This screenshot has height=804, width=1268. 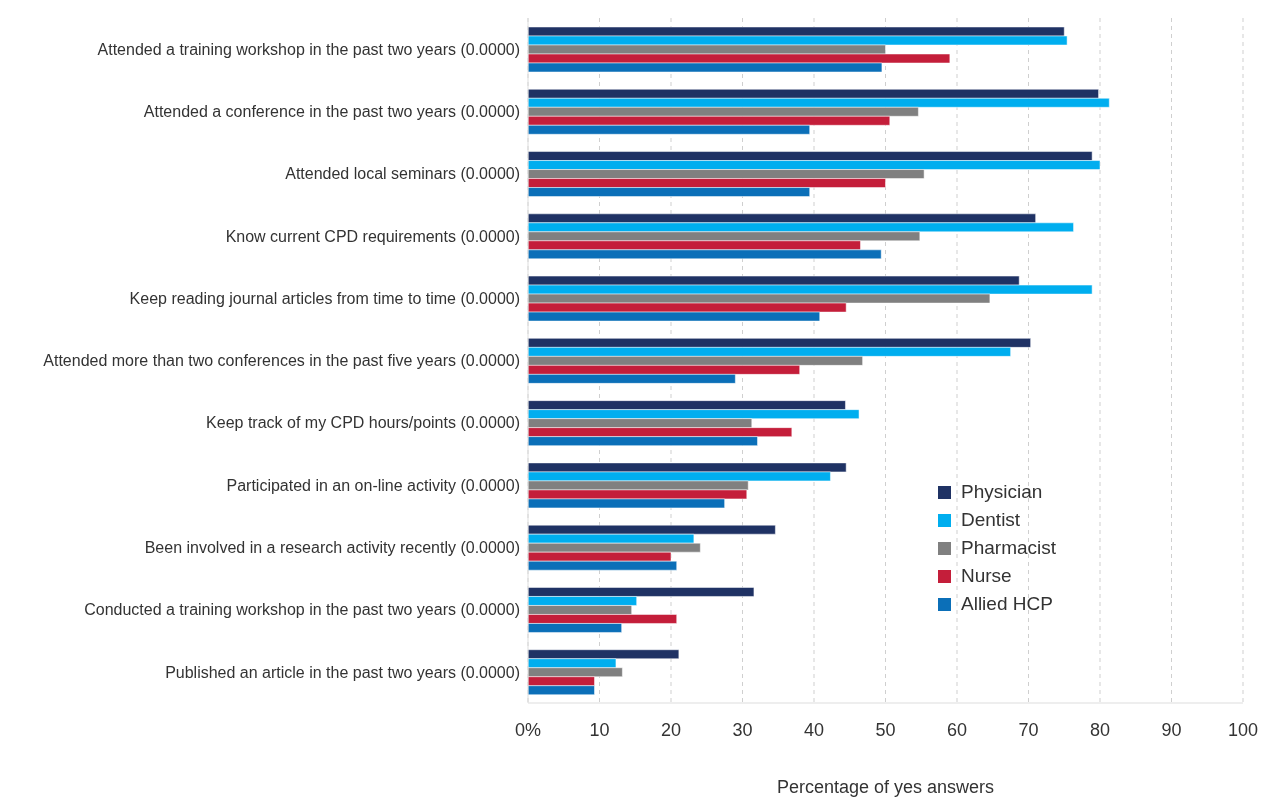 What do you see at coordinates (308, 49) in the screenshot?
I see `y-tick-label: Attended a training workshop in the past two years (0.0000)` at bounding box center [308, 49].